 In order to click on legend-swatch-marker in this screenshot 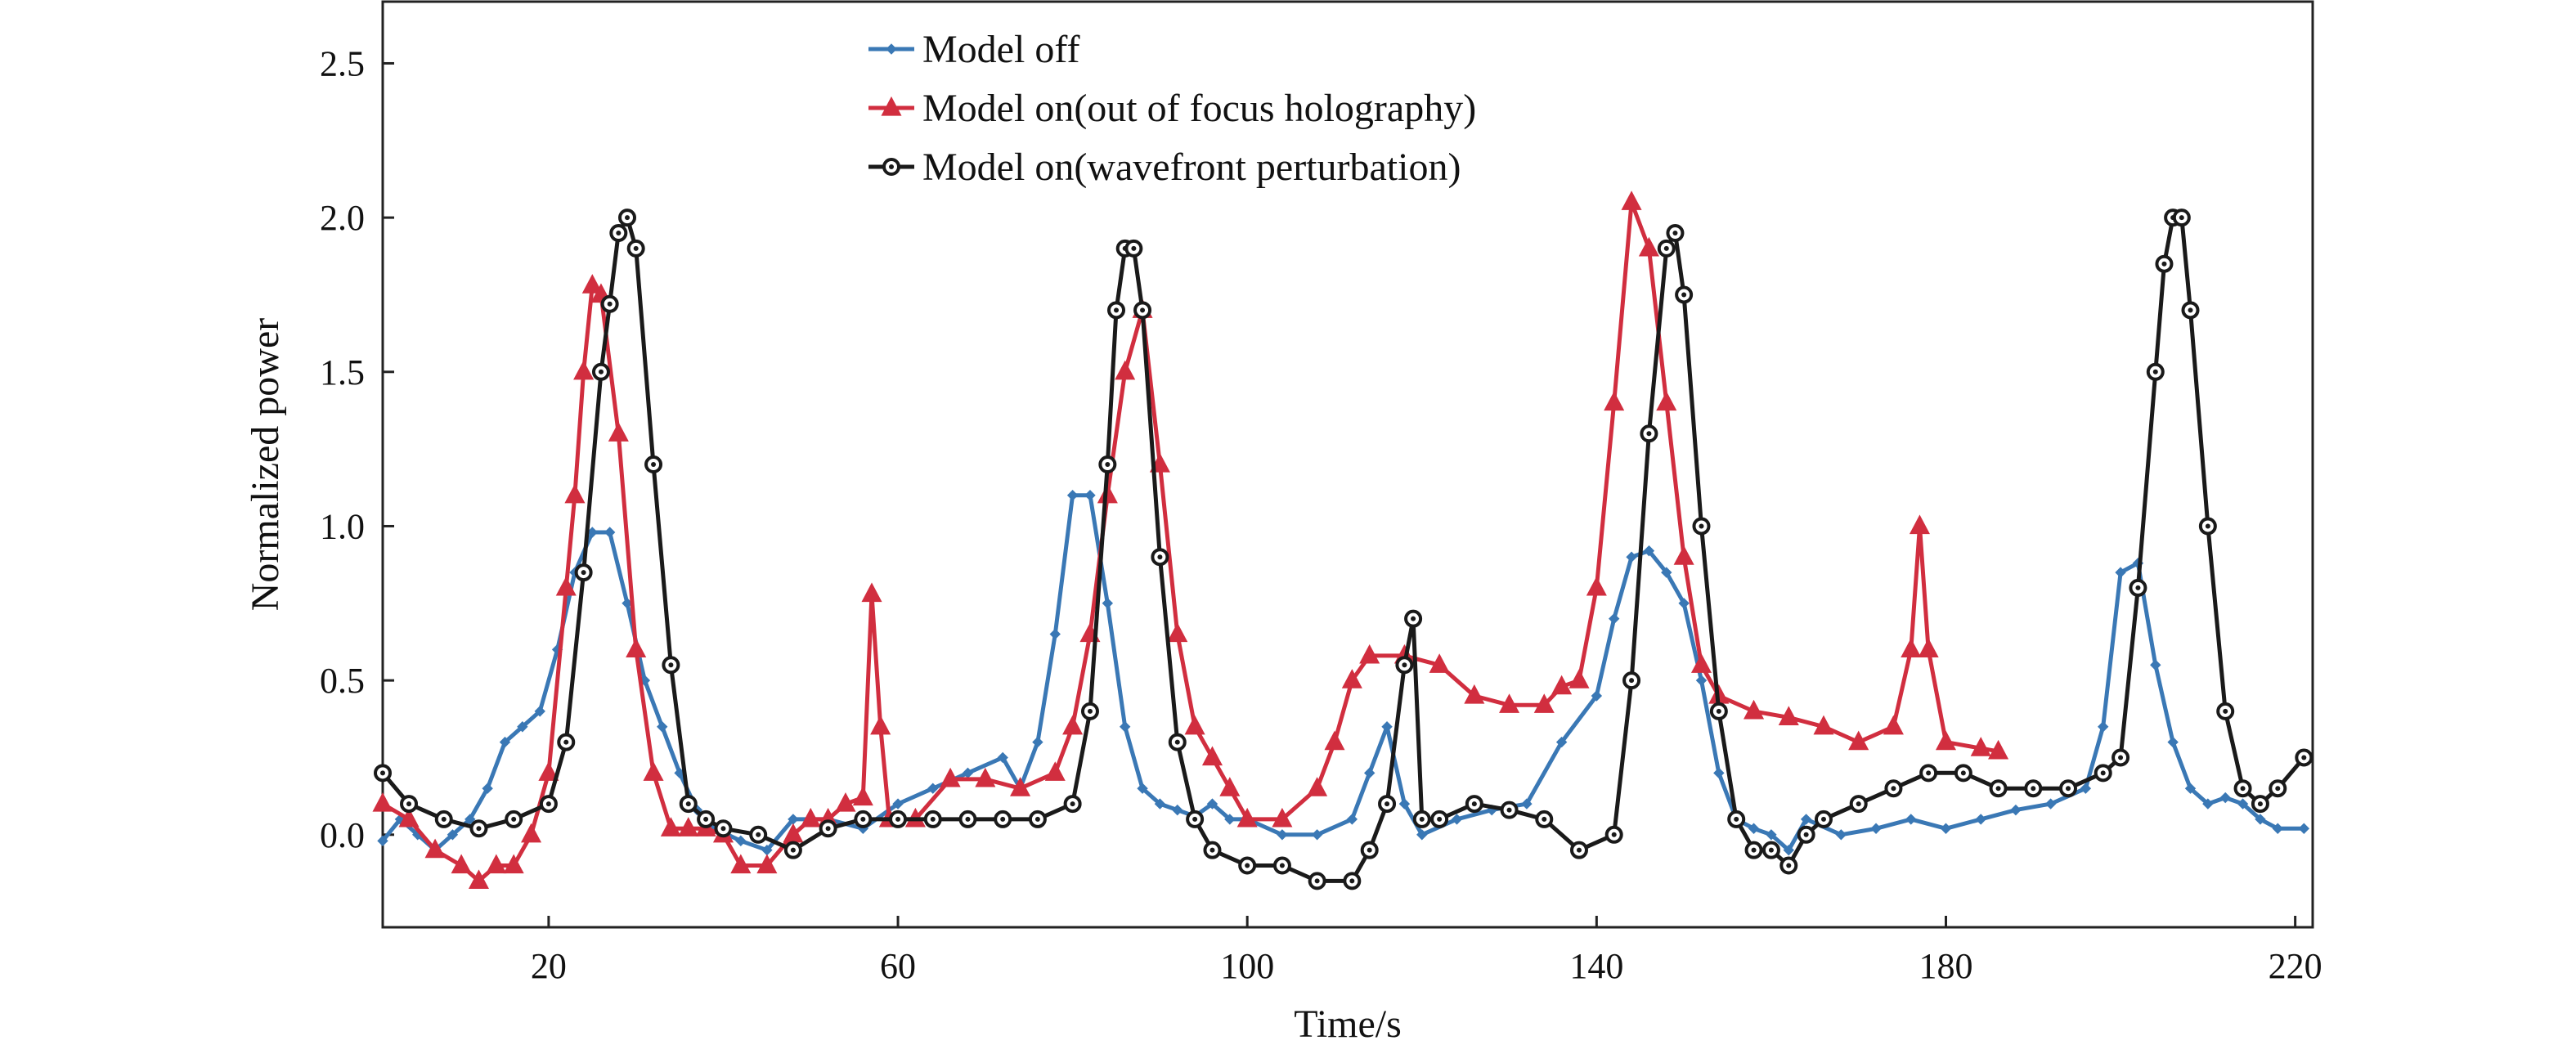, I will do `click(891, 49)`.